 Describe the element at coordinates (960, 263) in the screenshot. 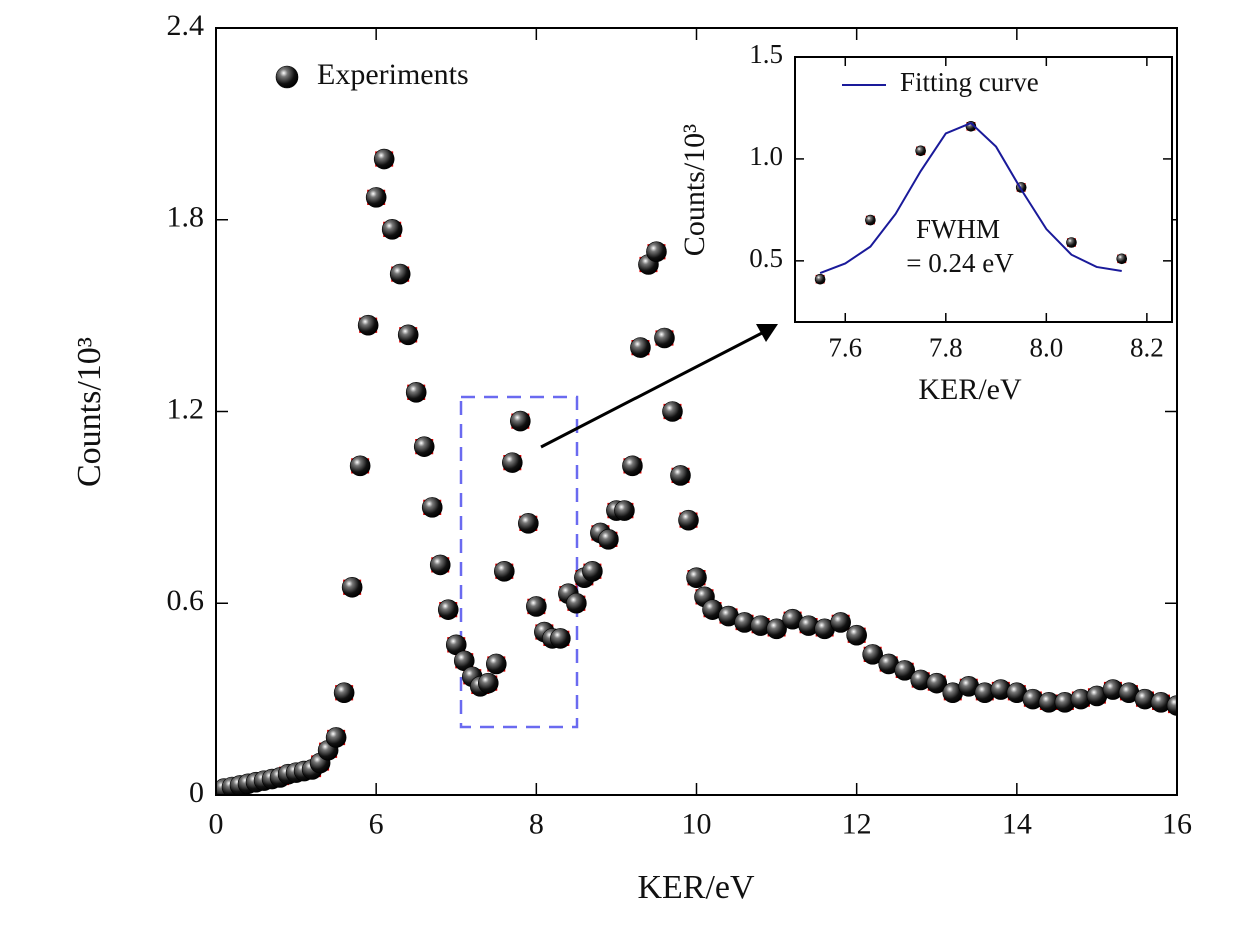

I see `annotation: = 0.24 eV` at that location.